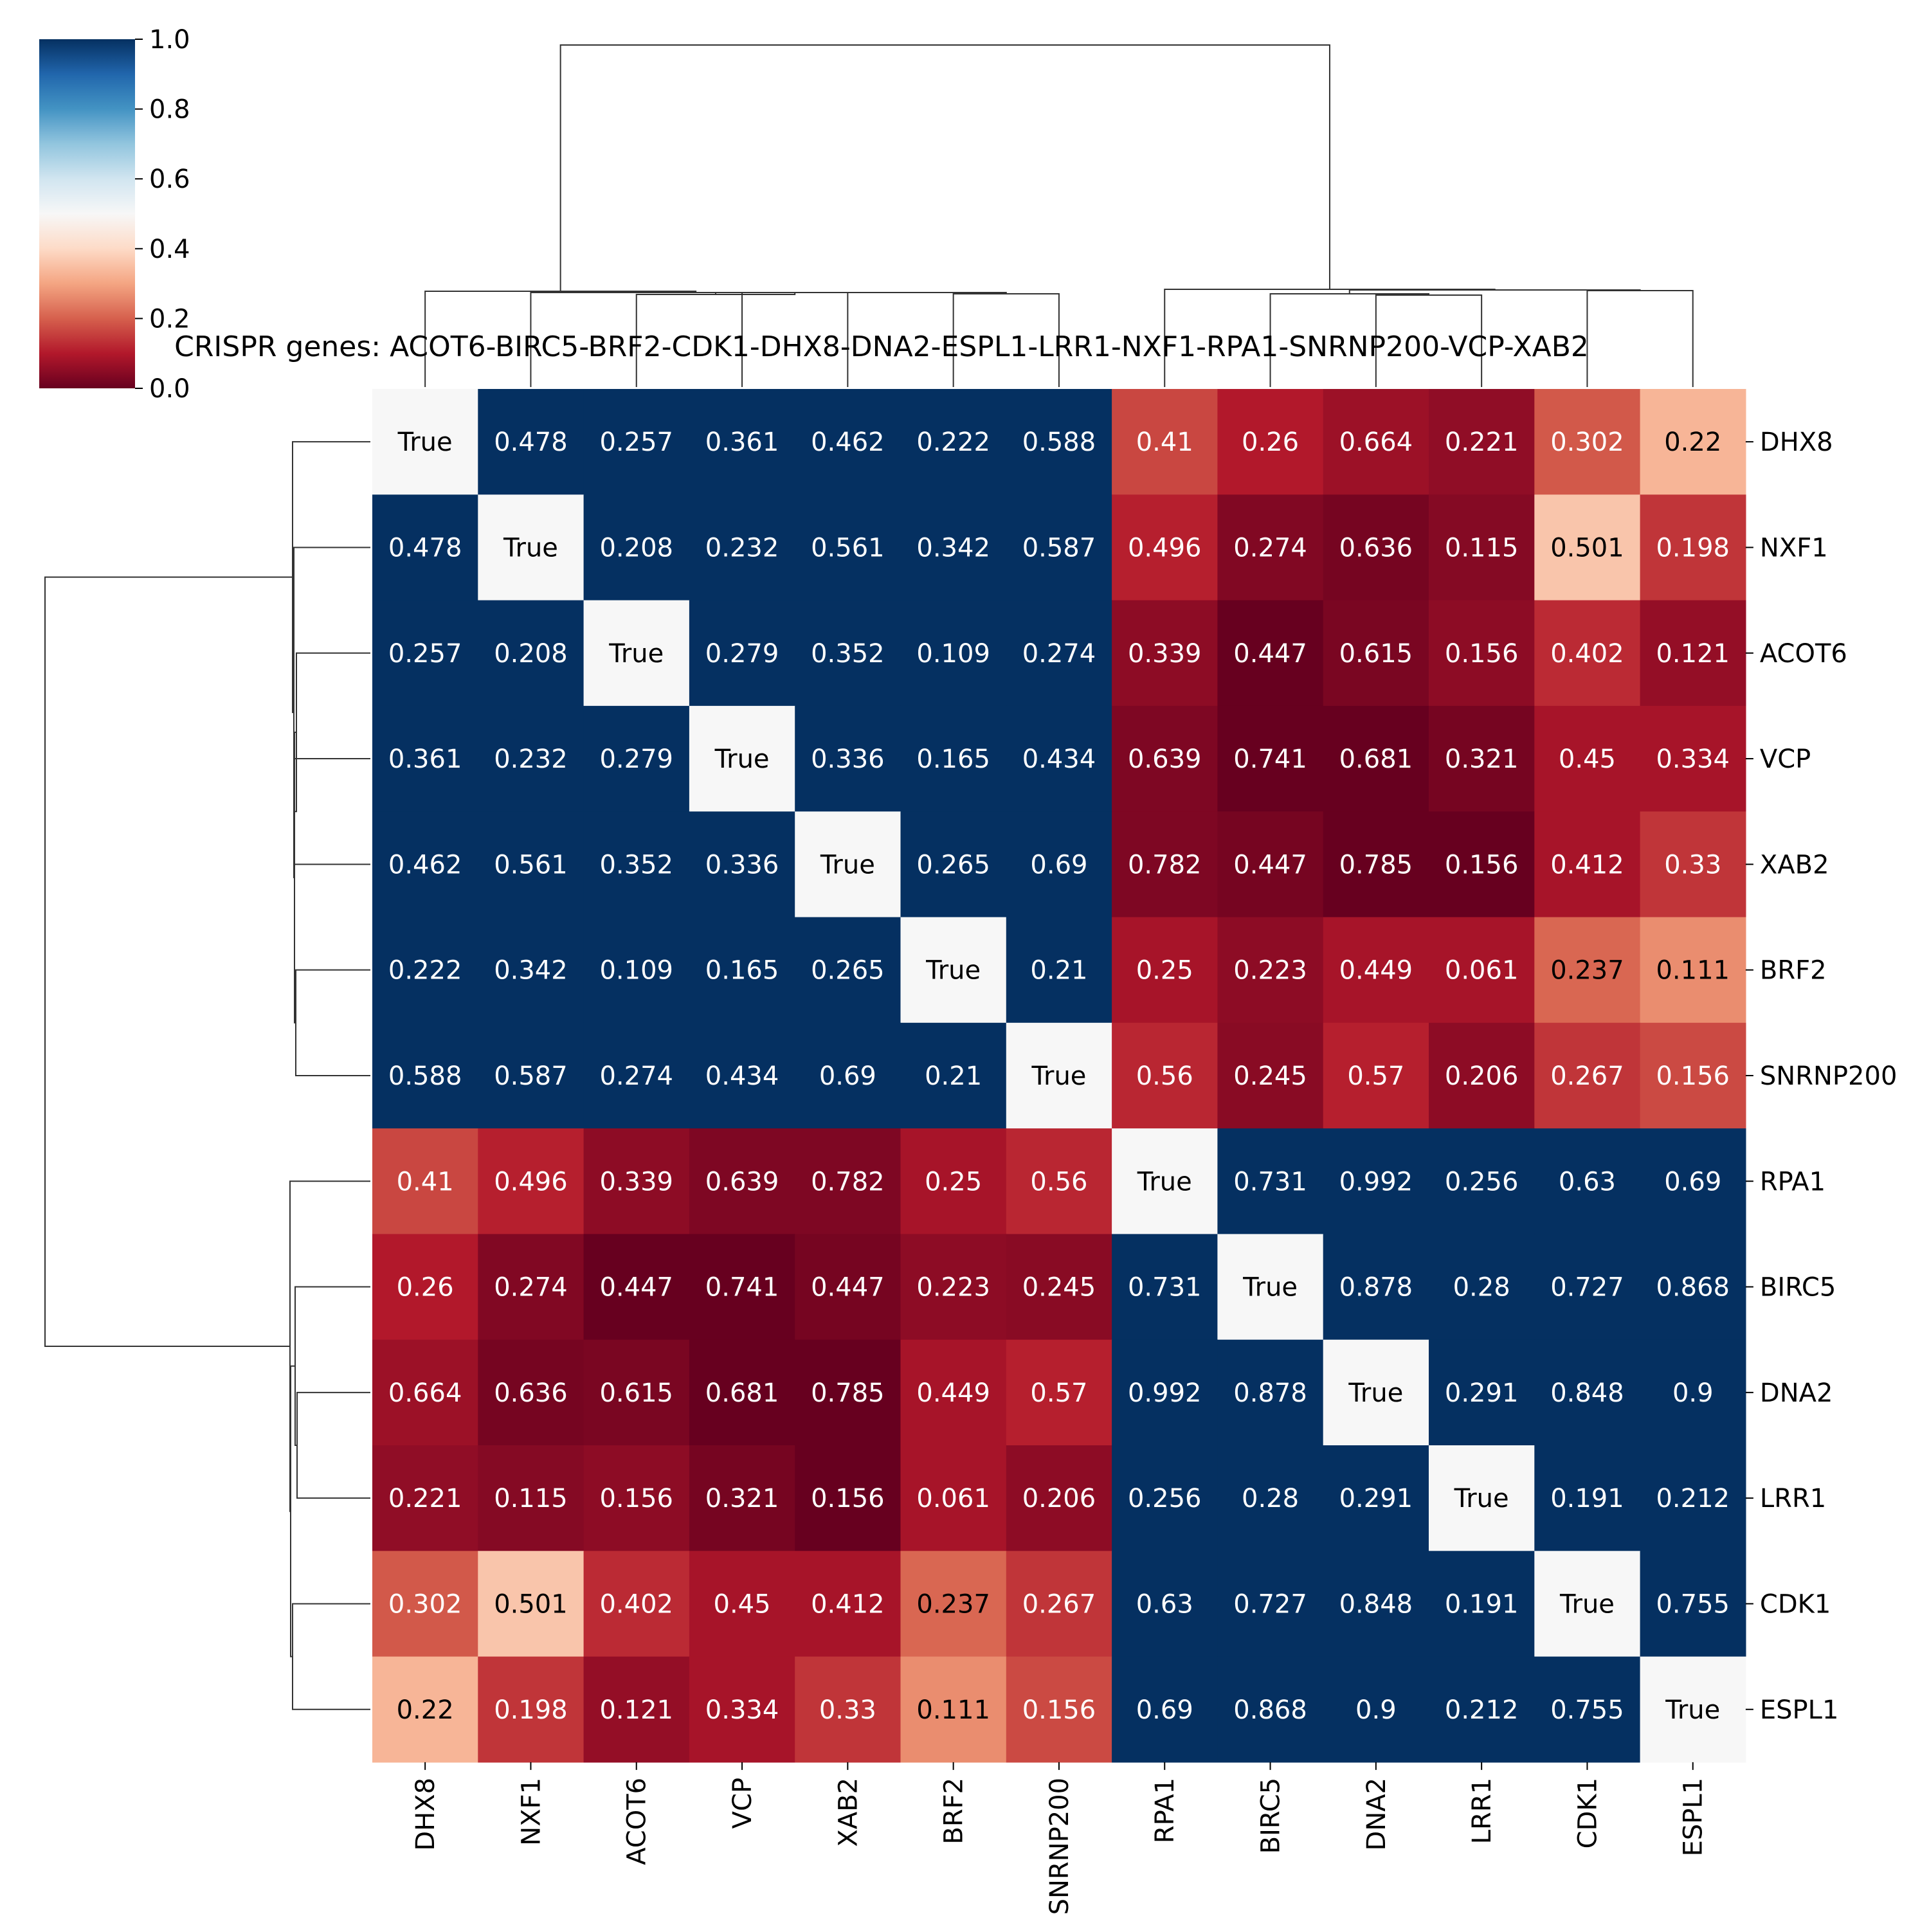 The height and width of the screenshot is (1932, 1929). I want to click on cell-annotation-1-5: 0.342, so click(953, 548).